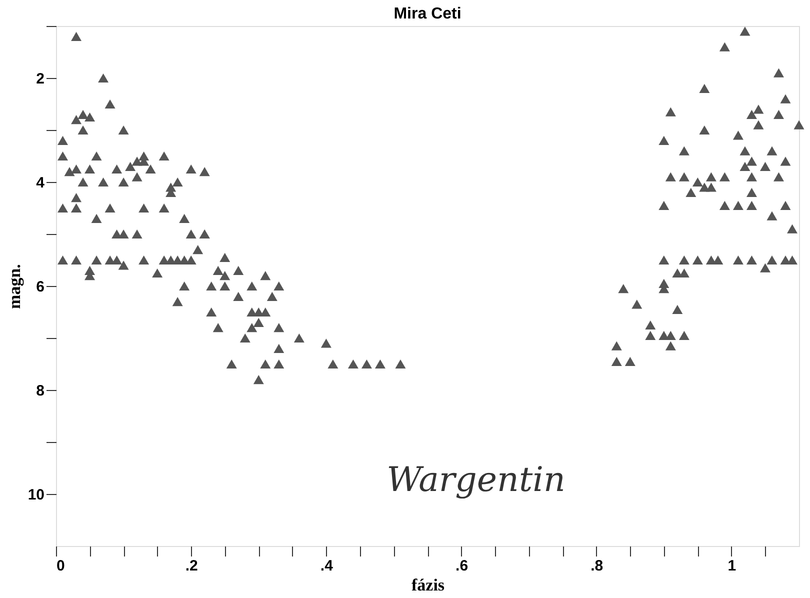 The image size is (810, 598). What do you see at coordinates (41, 183) in the screenshot?
I see `y-tick-label: 4` at bounding box center [41, 183].